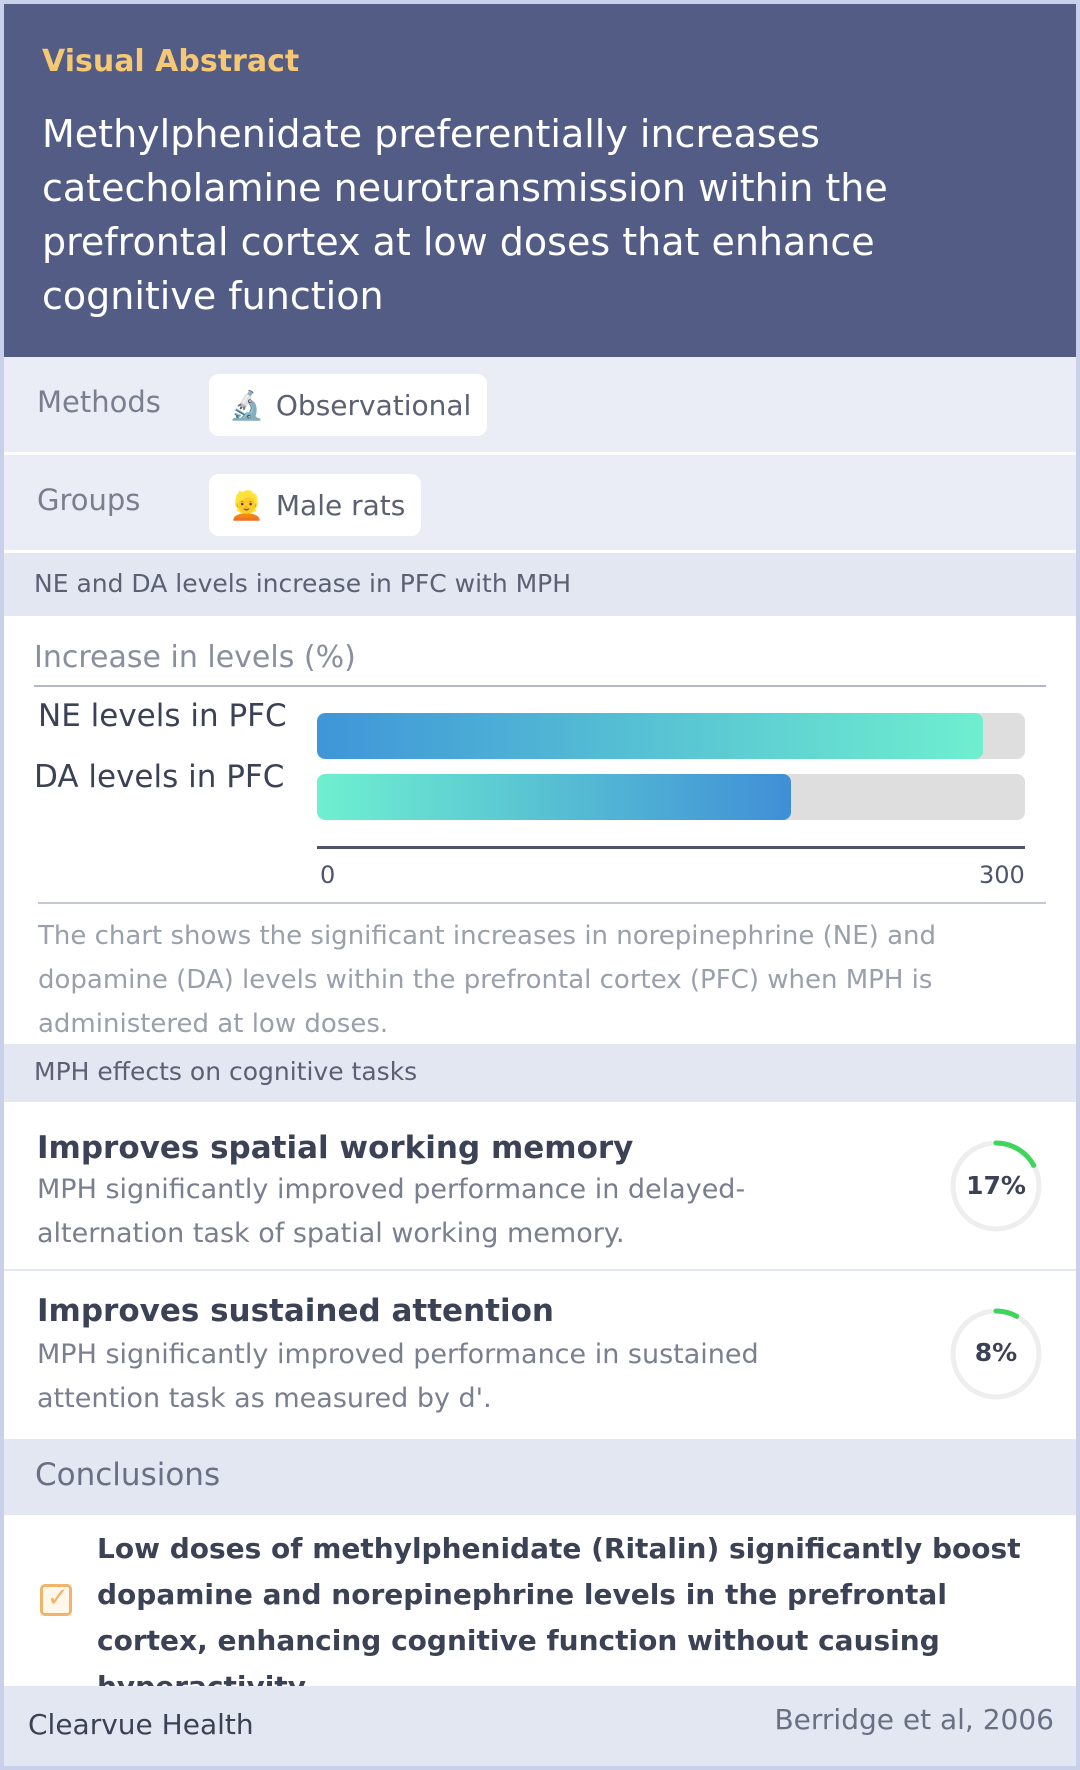 The width and height of the screenshot is (1080, 1770). Describe the element at coordinates (246, 505) in the screenshot. I see `person-icon: 👱` at that location.